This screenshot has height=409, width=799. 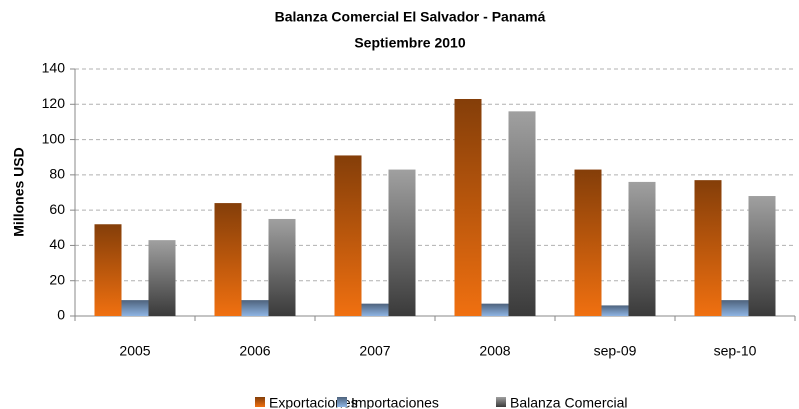 I want to click on x-tick-label: sep-09, so click(x=615, y=351).